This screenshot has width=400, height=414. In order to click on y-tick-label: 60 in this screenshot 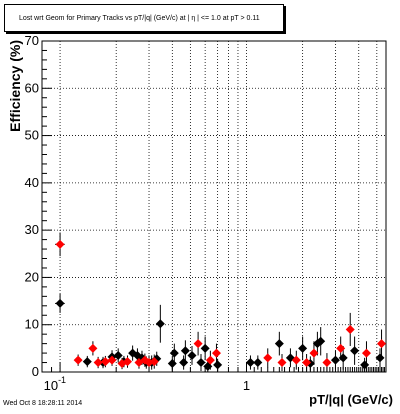, I will do `click(32, 87)`.